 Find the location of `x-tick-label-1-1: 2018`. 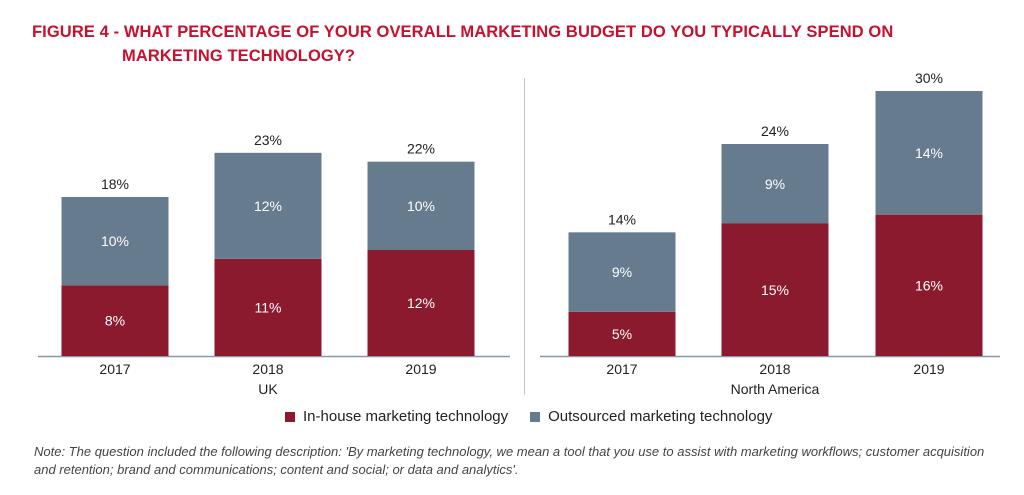

x-tick-label-1-1: 2018 is located at coordinates (774, 369).